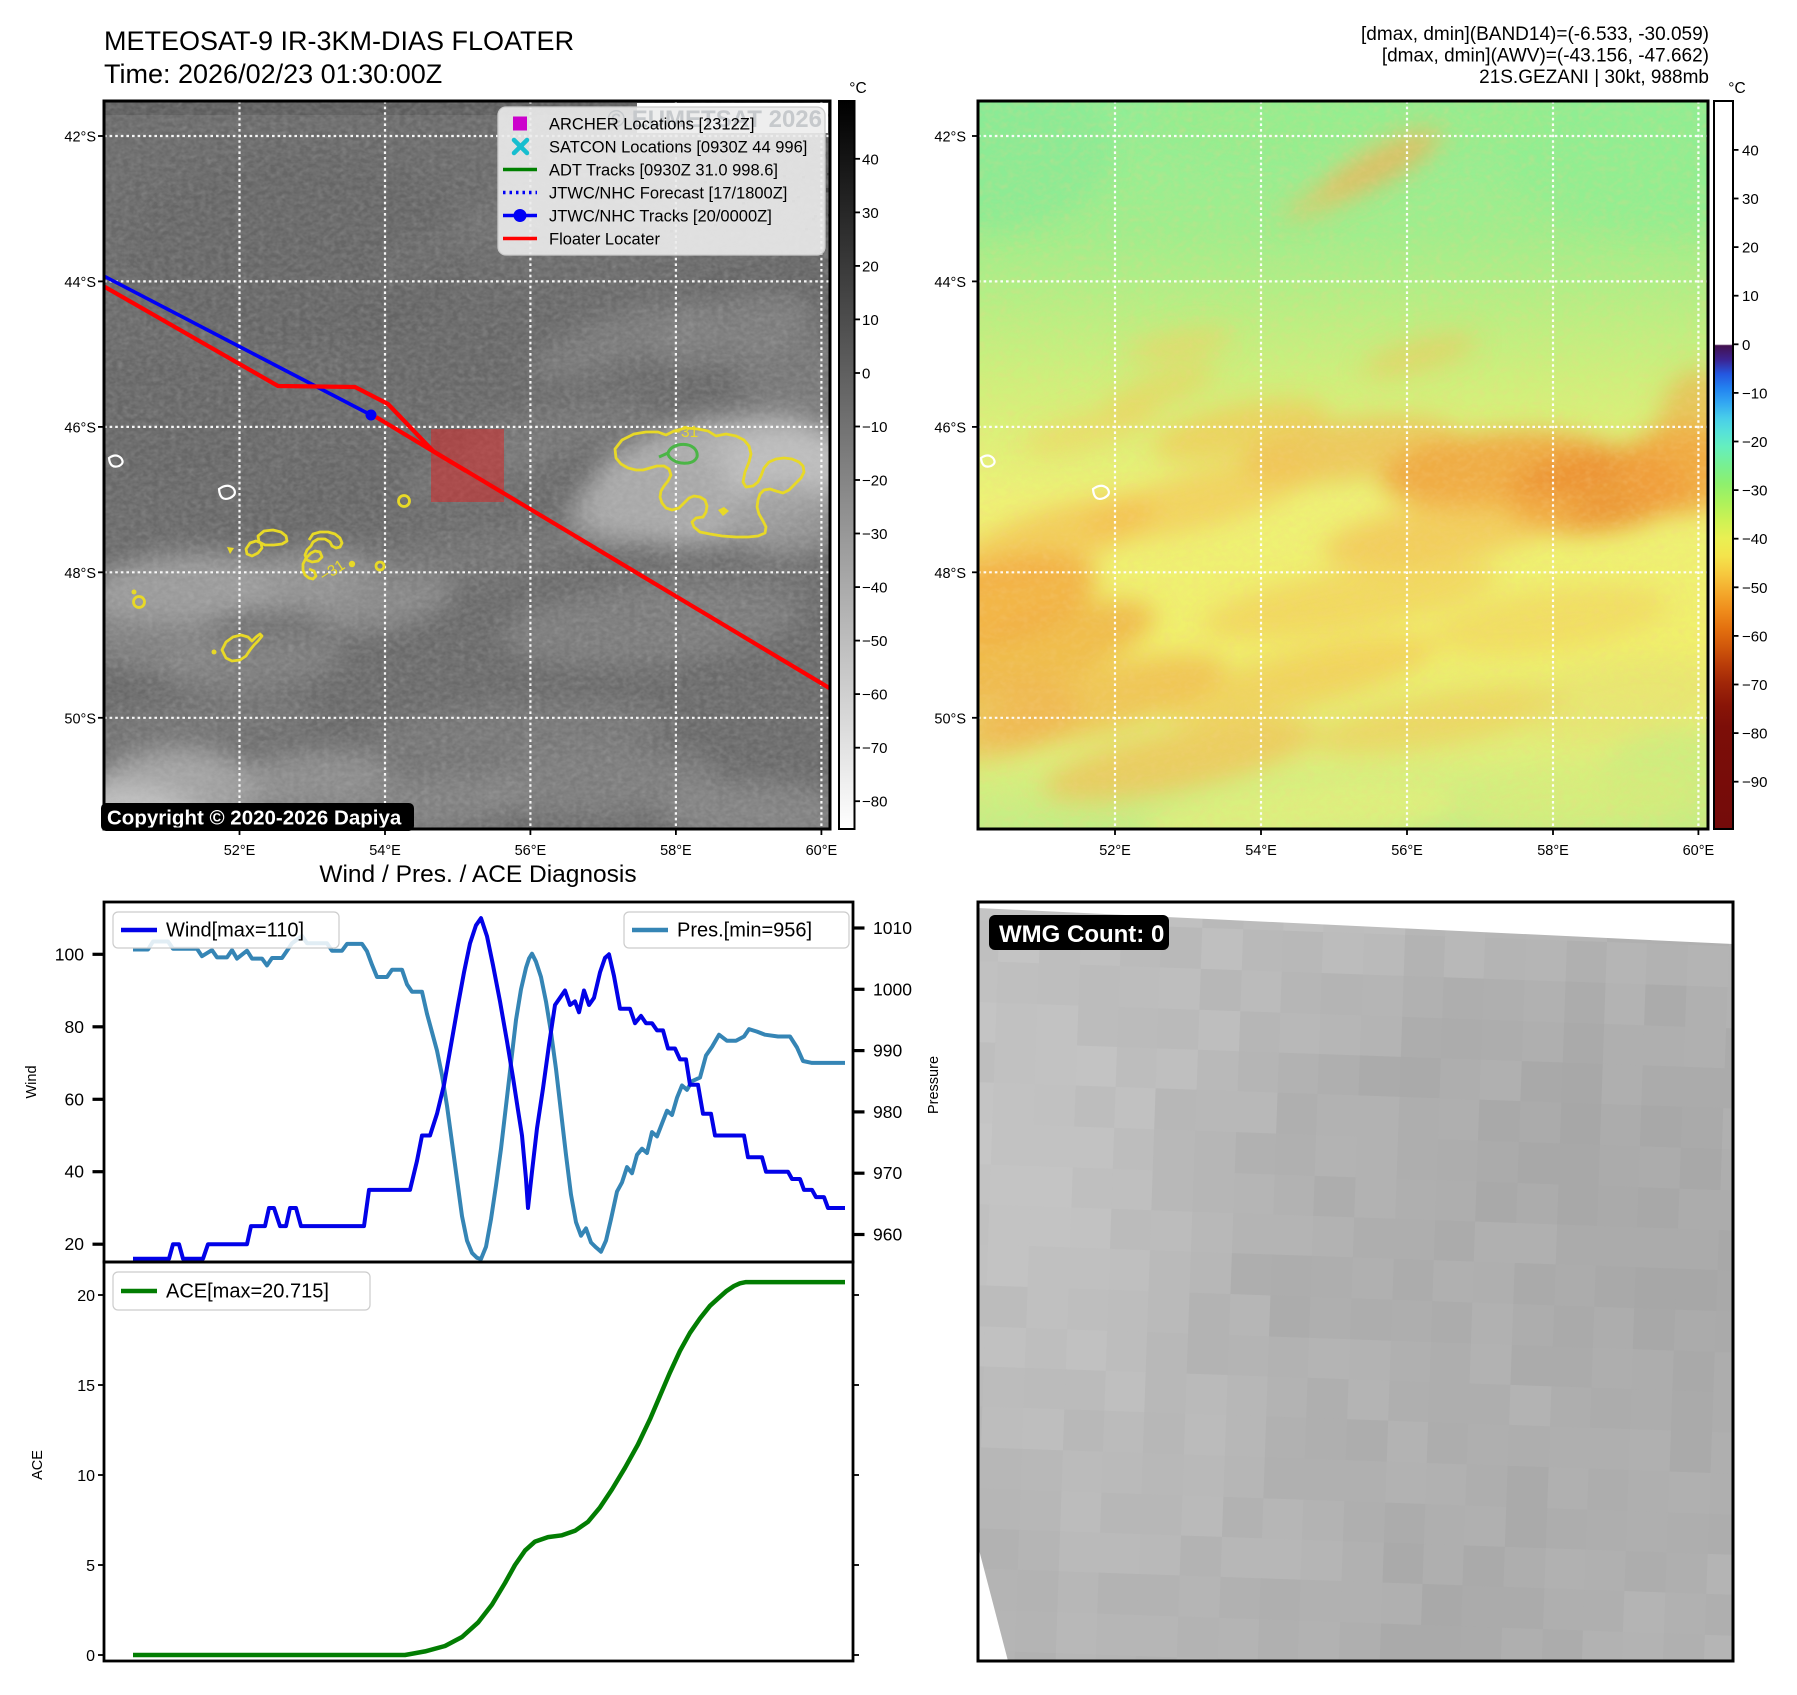 This screenshot has height=1695, width=1797. Describe the element at coordinates (1081, 934) in the screenshot. I see `svg-text: WMG Count: 0` at that location.